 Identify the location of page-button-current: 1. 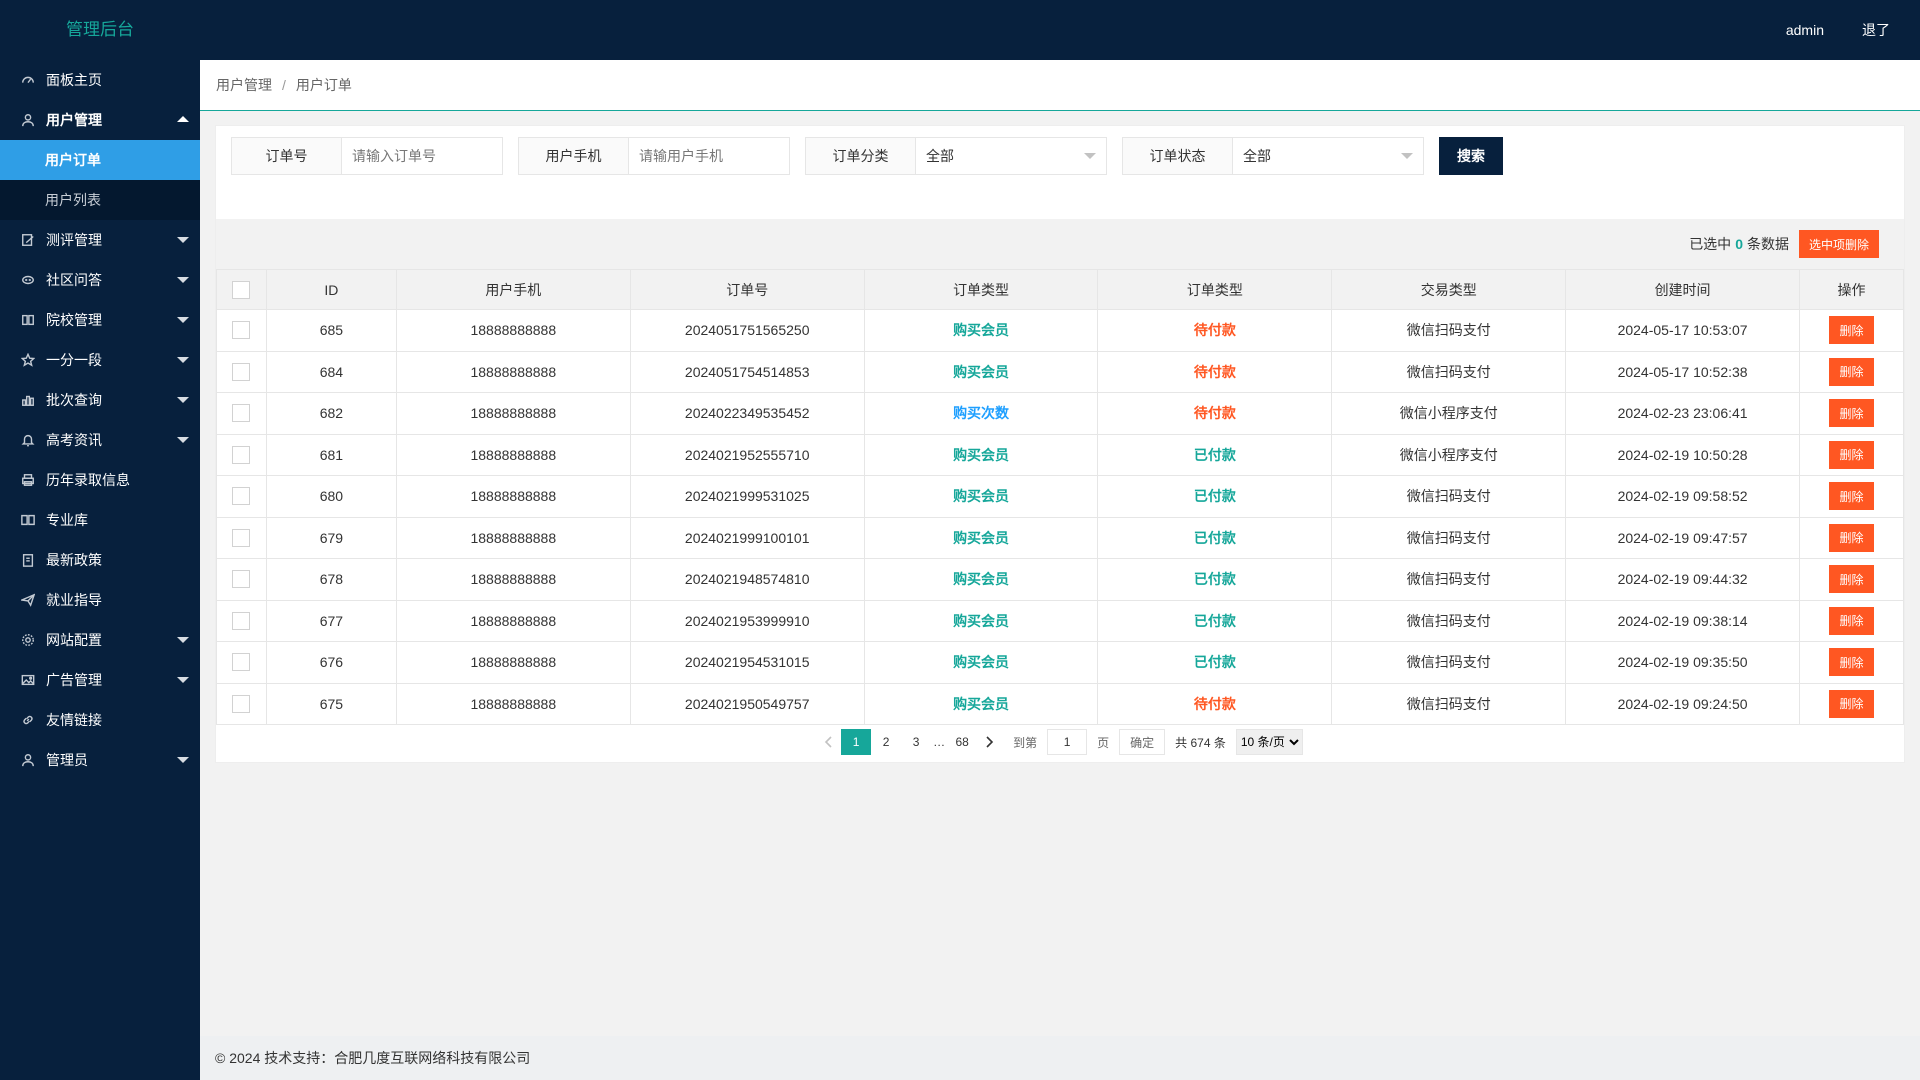
(856, 742).